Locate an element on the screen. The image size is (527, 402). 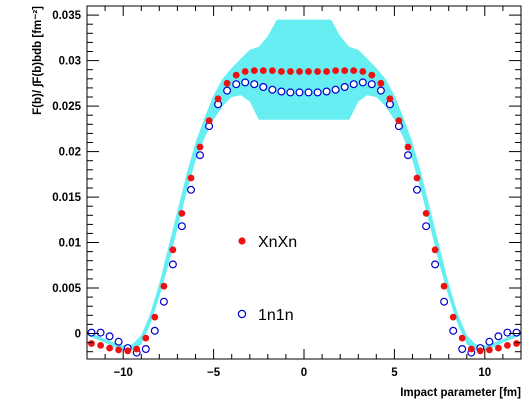
legend: XnXn 1n1n is located at coordinates (267, 279).